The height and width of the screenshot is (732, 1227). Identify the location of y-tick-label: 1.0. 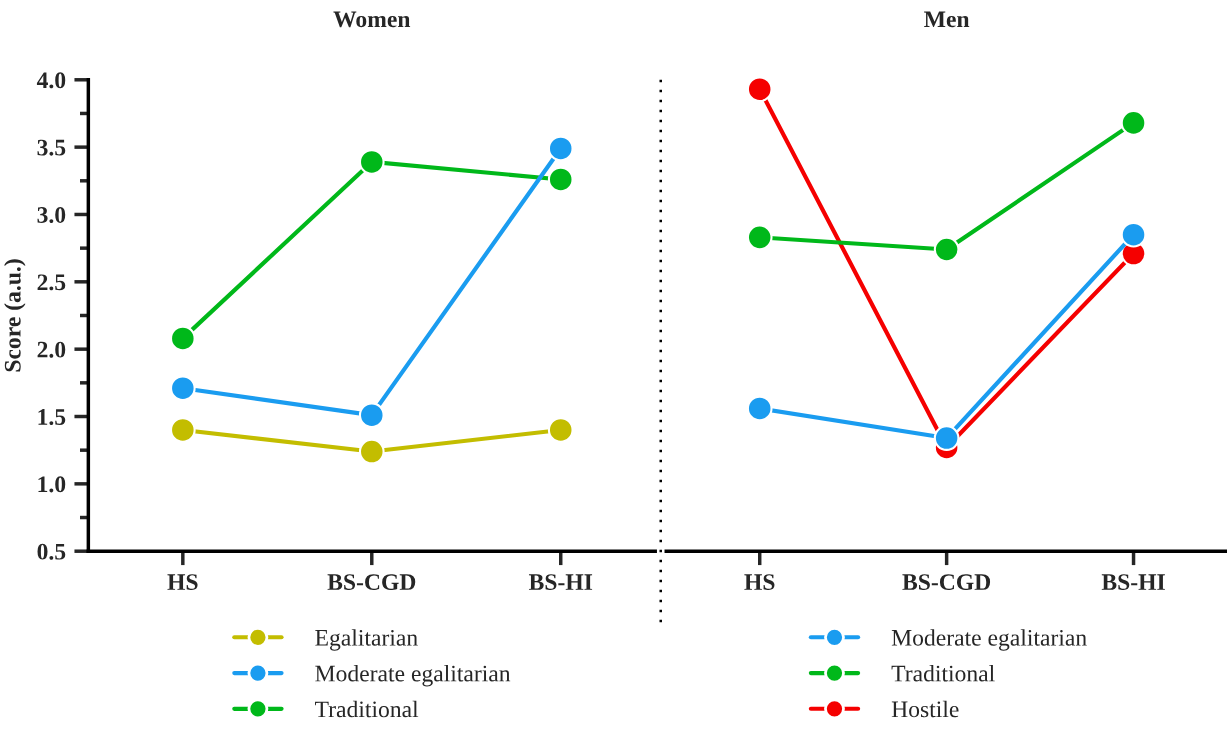
(52, 484).